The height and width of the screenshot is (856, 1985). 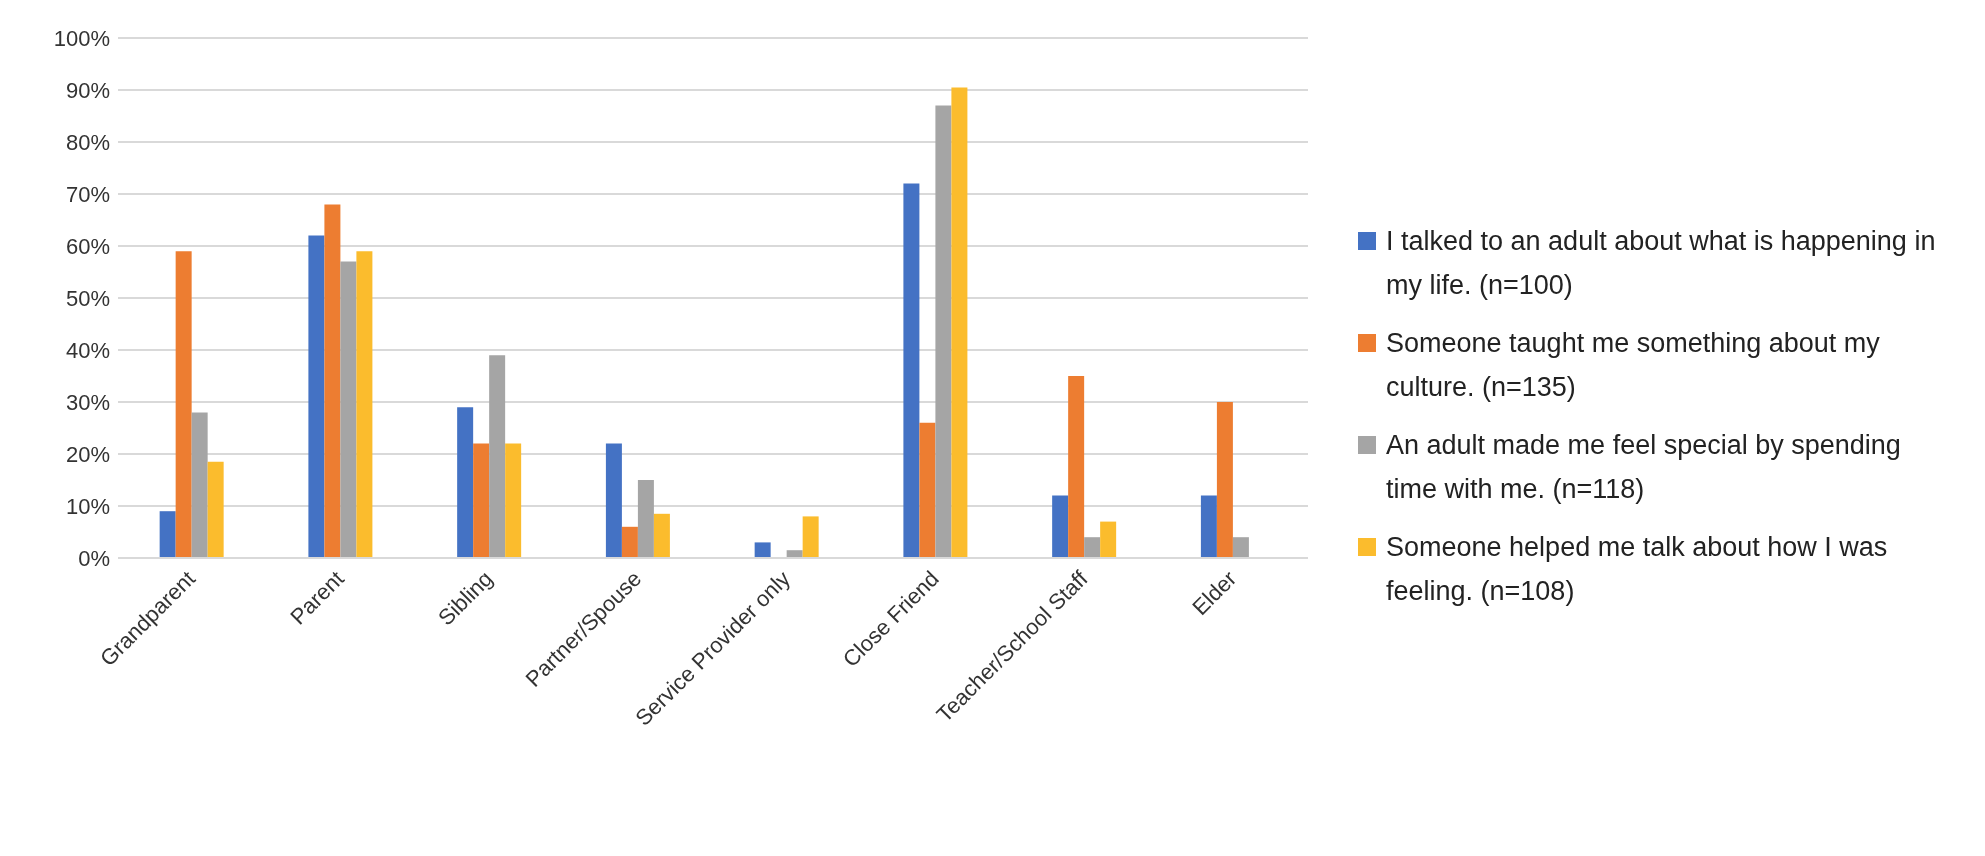 What do you see at coordinates (1644, 467) in the screenshot?
I see `legend-label: An adult made me feel special by spending time with me. (n=118)` at bounding box center [1644, 467].